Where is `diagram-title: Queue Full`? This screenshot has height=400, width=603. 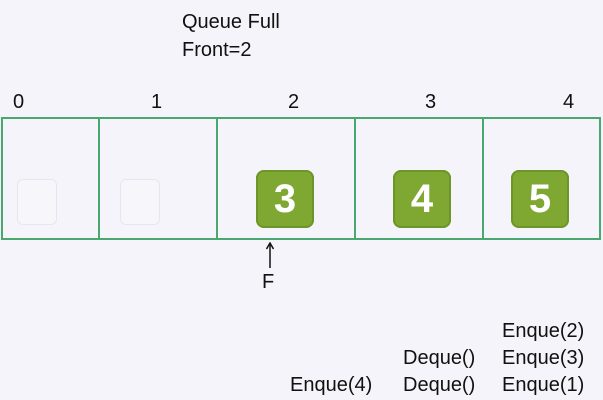
diagram-title: Queue Full is located at coordinates (231, 22).